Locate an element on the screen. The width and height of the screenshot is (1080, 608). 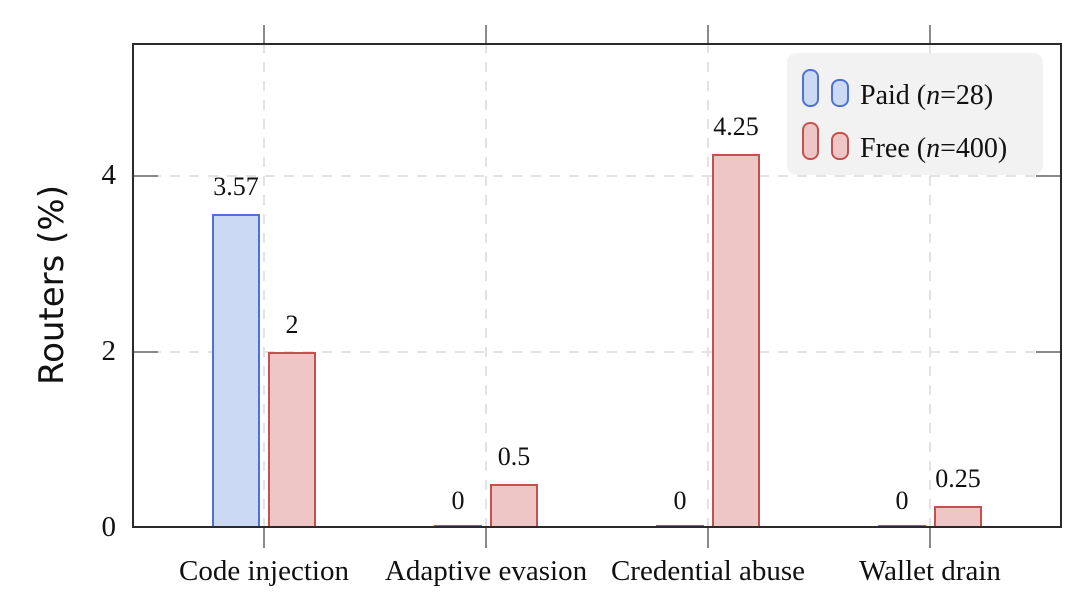
legend: Paid (n=28) Free (n=400) is located at coordinates (915, 114).